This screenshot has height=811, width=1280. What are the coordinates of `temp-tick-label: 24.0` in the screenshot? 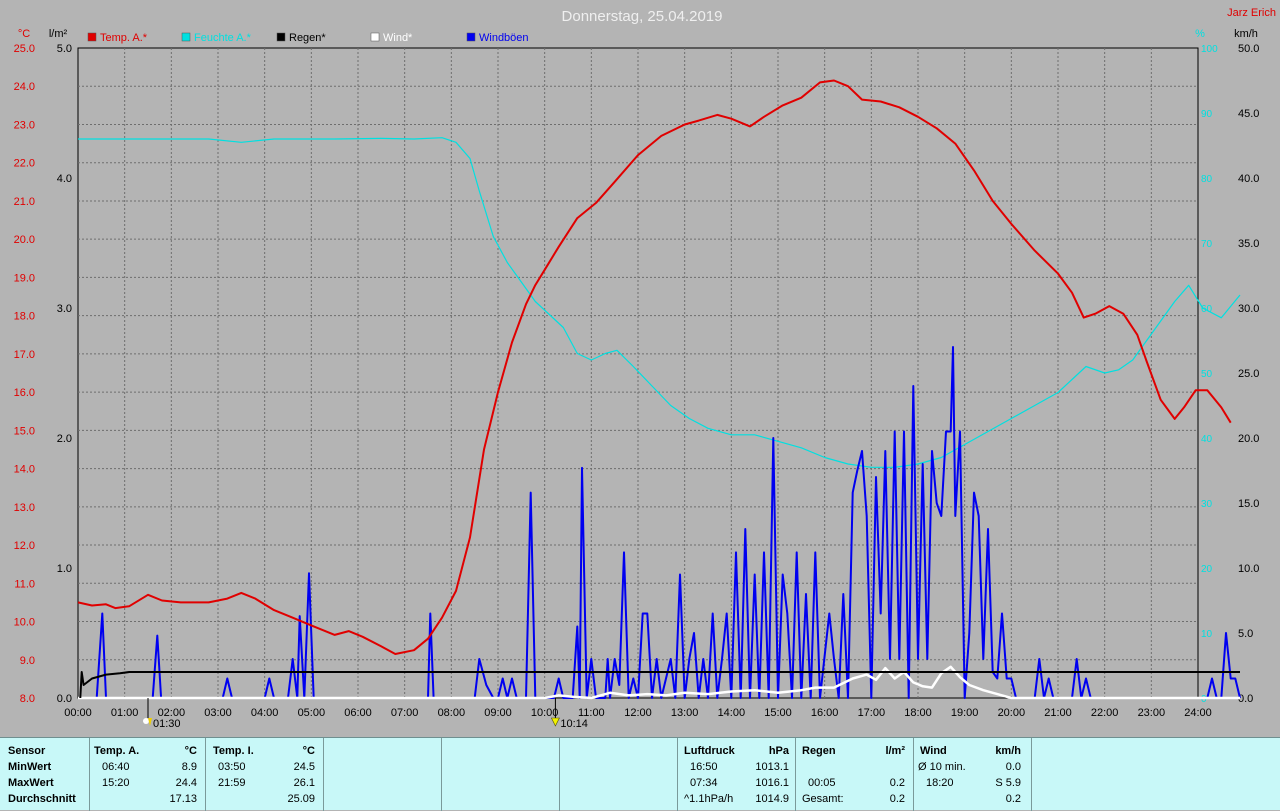 It's located at (24, 87).